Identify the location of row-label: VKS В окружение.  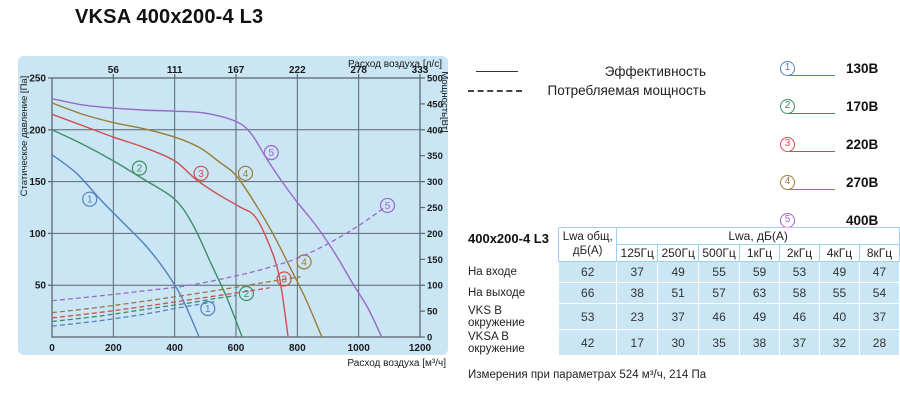
(496, 316).